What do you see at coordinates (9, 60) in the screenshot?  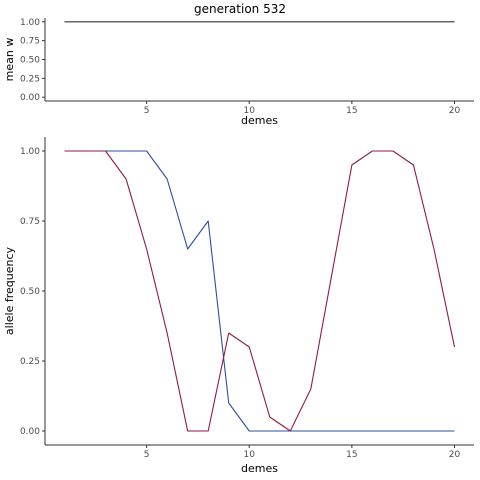 I see `y-axis-title: mean w` at bounding box center [9, 60].